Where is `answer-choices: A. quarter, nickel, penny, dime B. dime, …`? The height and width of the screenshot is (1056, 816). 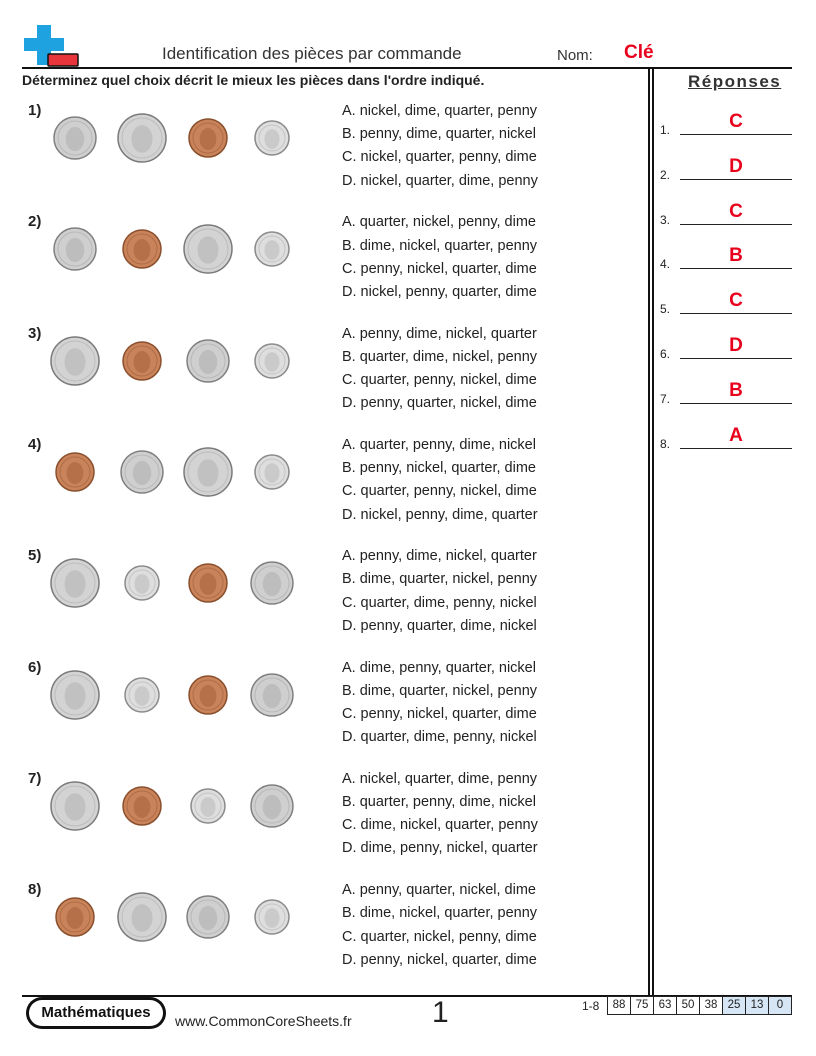 answer-choices: A. quarter, nickel, penny, dime B. dime, … is located at coordinates (439, 257).